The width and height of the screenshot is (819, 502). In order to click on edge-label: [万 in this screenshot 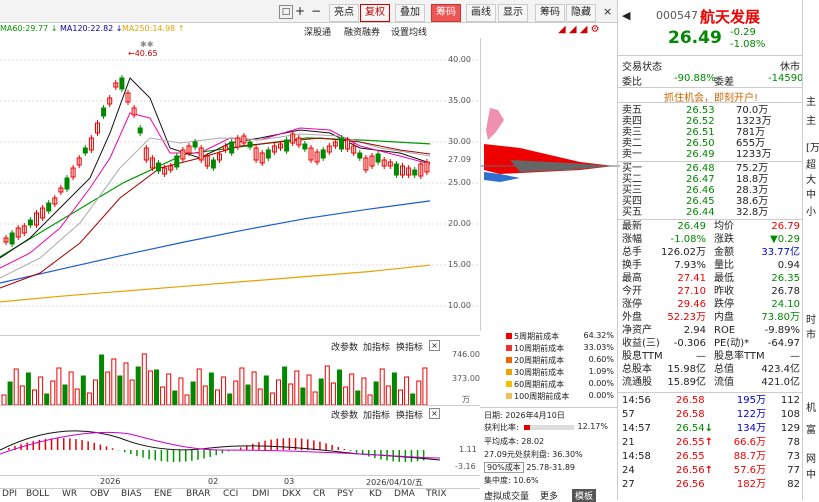, I will do `click(812, 146)`.